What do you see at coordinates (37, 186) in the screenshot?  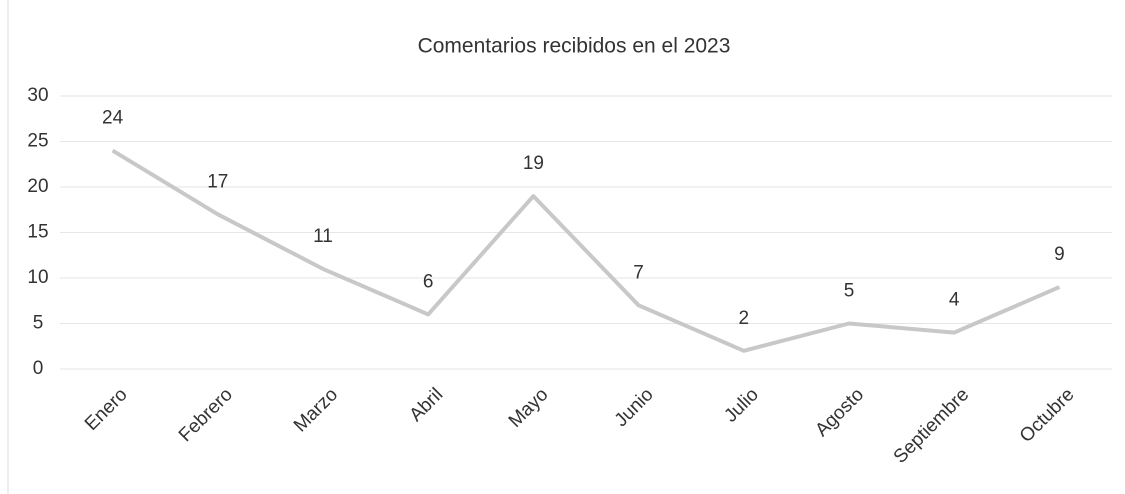 I see `y-tick-label: 20` at bounding box center [37, 186].